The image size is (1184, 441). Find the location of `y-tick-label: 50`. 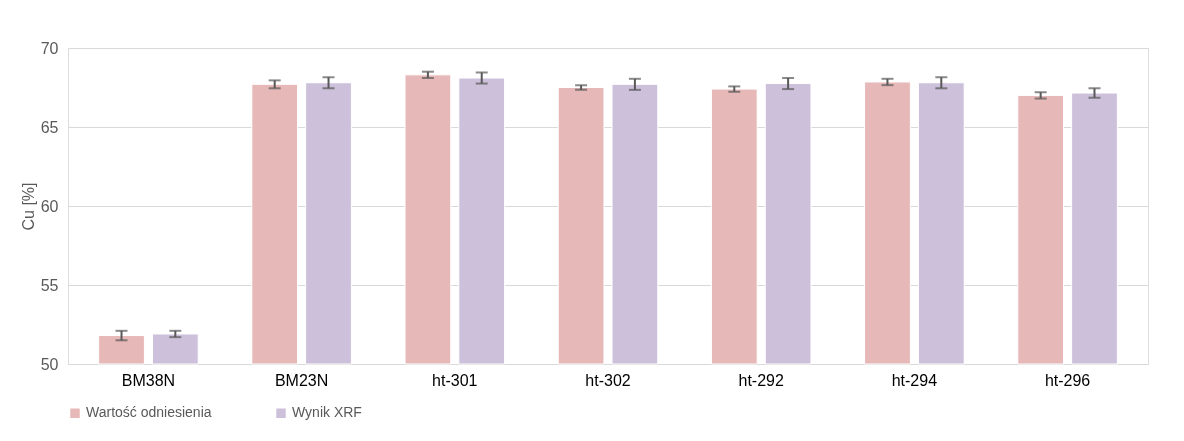

y-tick-label: 50 is located at coordinates (49, 364).